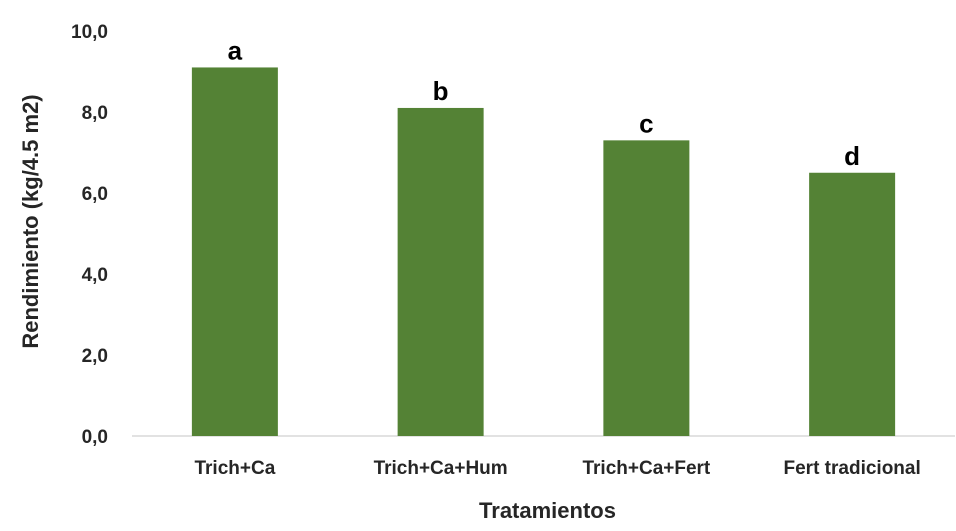 The image size is (956, 531). What do you see at coordinates (852, 468) in the screenshot?
I see `x-category-label: Fert tradicional` at bounding box center [852, 468].